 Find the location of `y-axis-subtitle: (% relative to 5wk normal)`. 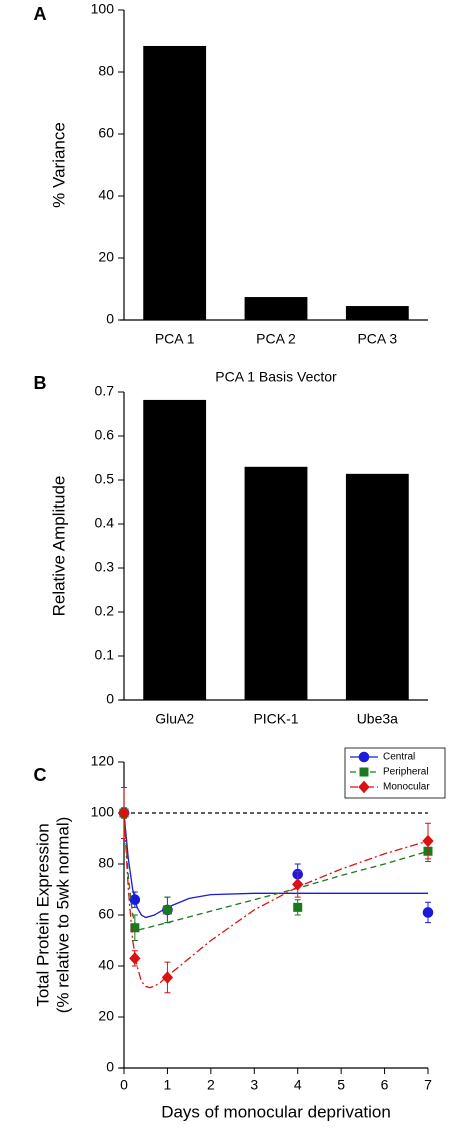

y-axis-subtitle: (% relative to 5wk normal) is located at coordinates (62, 915).